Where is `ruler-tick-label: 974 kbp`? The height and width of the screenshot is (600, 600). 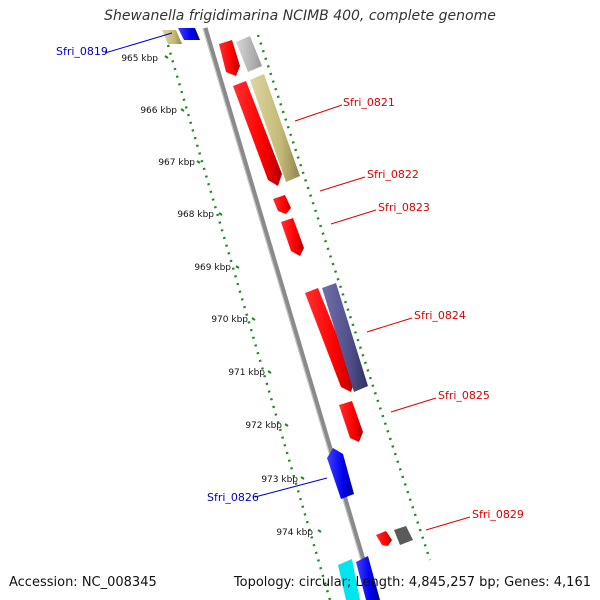
ruler-tick-label: 974 kbp is located at coordinates (294, 533).